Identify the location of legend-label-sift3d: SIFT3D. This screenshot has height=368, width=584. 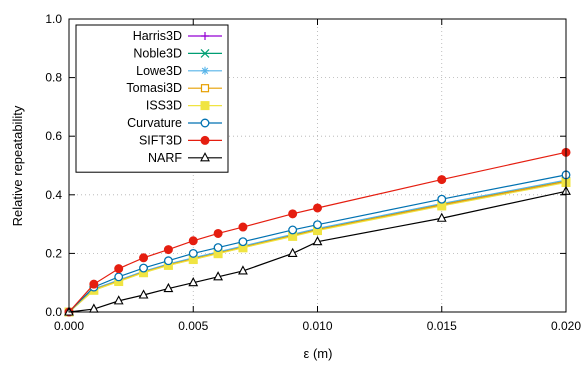
(160, 140).